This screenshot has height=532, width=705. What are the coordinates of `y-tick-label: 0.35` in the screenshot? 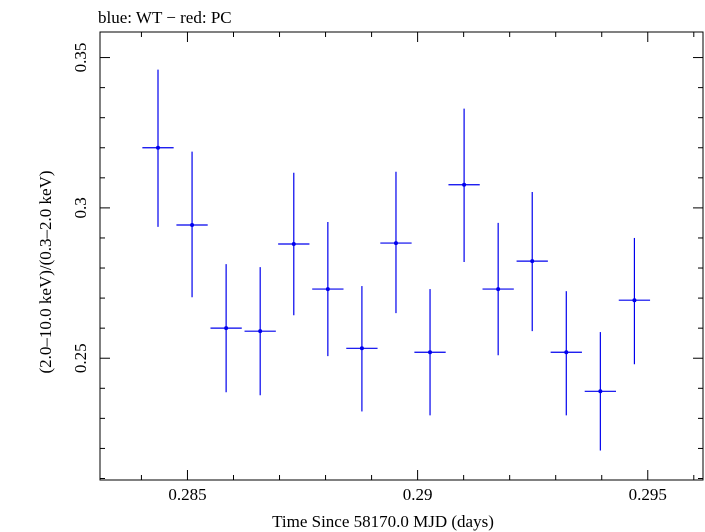 It's located at (80, 58).